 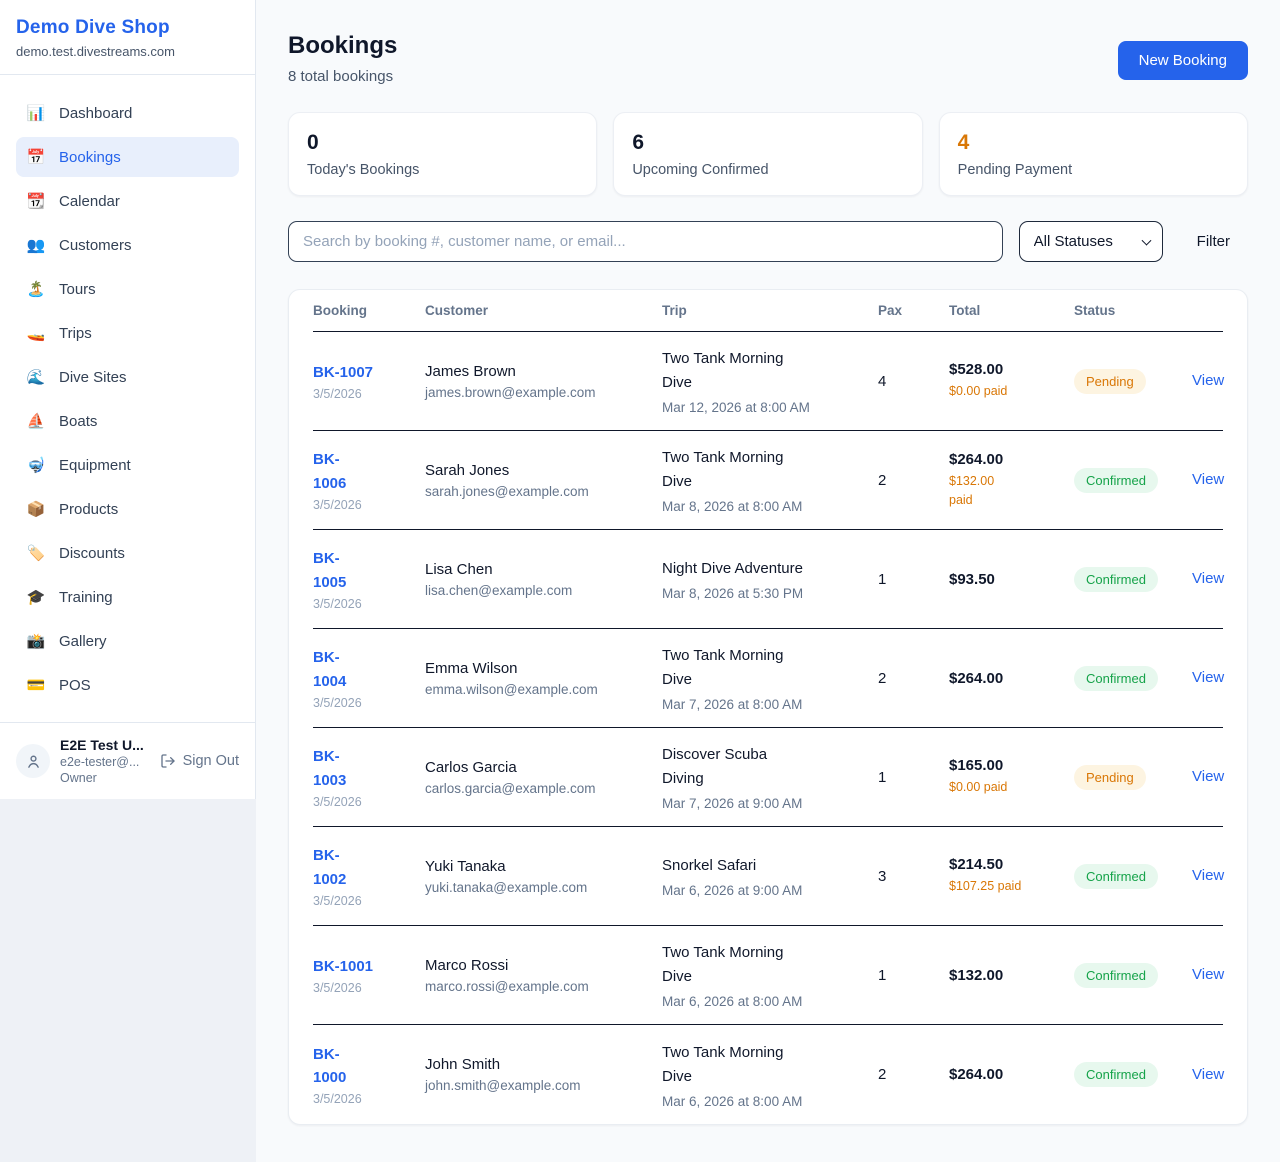 What do you see at coordinates (1090, 241) in the screenshot?
I see `status-select: All Statuses` at bounding box center [1090, 241].